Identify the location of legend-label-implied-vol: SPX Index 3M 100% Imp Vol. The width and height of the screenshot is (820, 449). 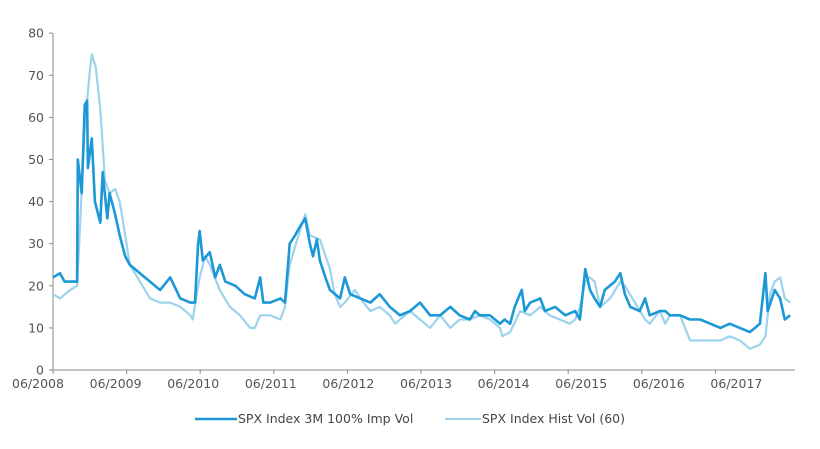
(325, 418).